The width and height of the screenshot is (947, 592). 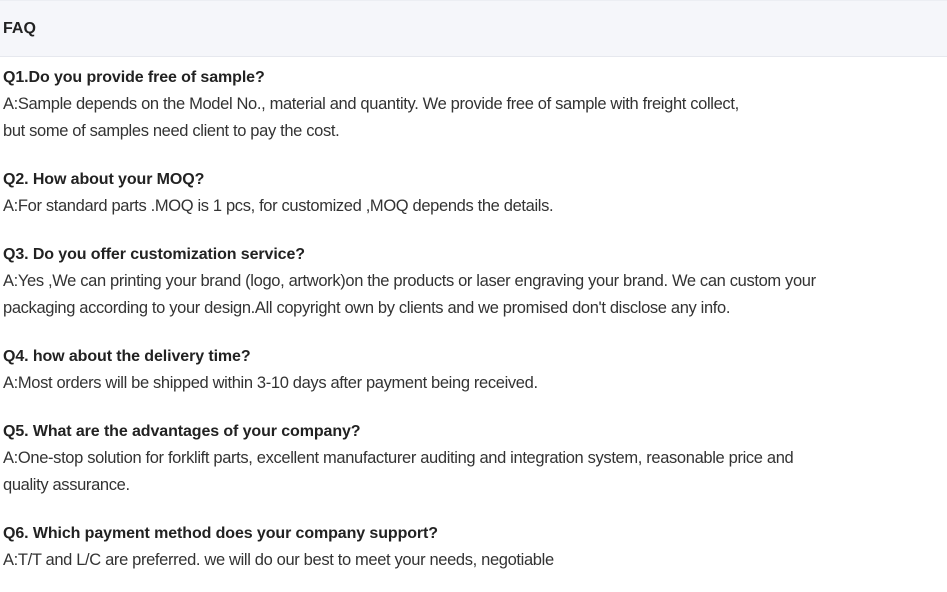 I want to click on faq-title: FAQ, so click(x=19, y=28).